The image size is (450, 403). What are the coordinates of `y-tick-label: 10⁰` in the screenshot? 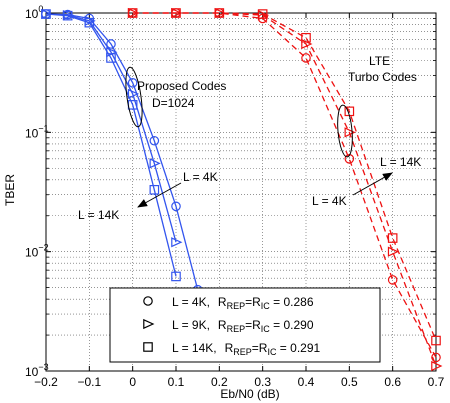 It's located at (34, 12).